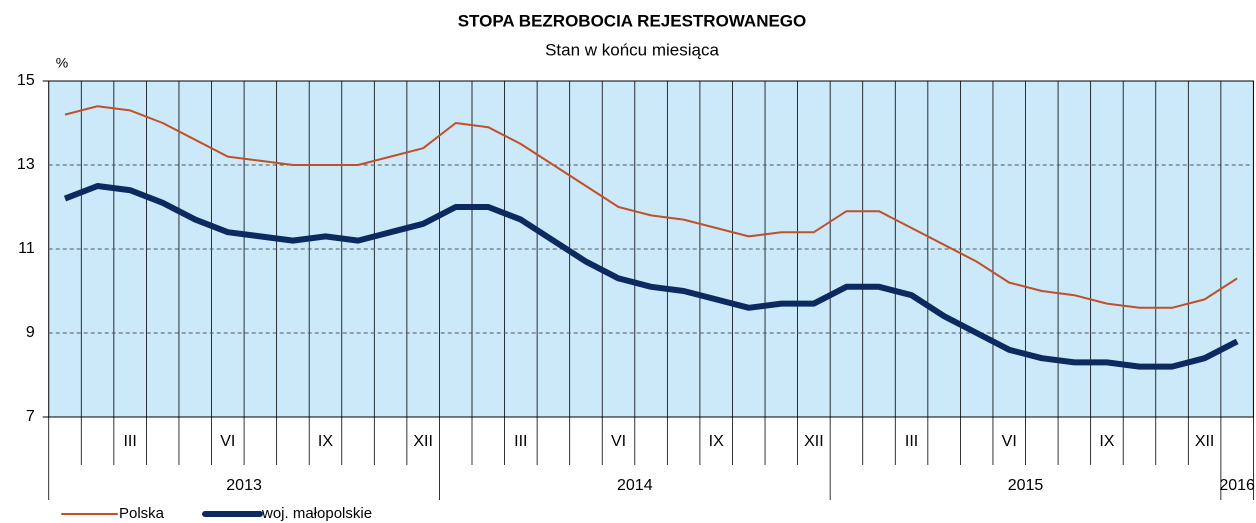 The width and height of the screenshot is (1256, 523). I want to click on y-tick-label: 15, so click(26, 80).